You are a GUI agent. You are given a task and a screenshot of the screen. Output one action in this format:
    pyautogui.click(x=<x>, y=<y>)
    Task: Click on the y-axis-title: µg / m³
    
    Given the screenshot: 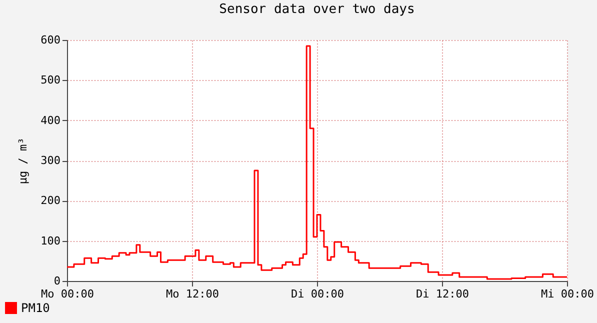 What is the action you would take?
    pyautogui.click(x=23, y=161)
    